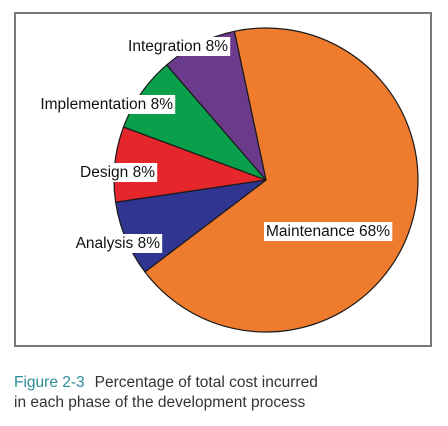 This screenshot has width=448, height=426. Describe the element at coordinates (49, 382) in the screenshot. I see `figure-label: Figure 2-3` at that location.